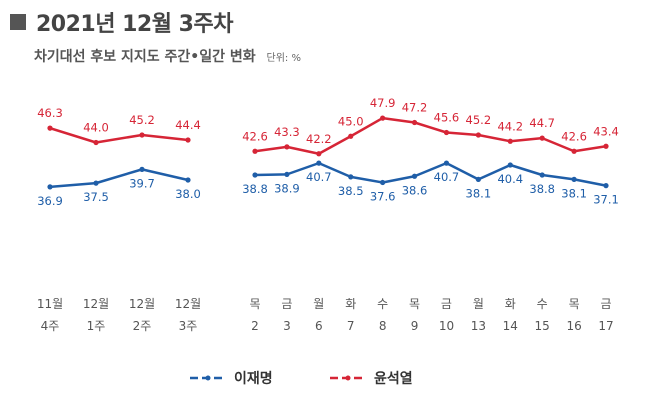 This screenshot has height=407, width=650. I want to click on subtitle-text: 차기대선 후보 지지도 주간•일간 변화, so click(145, 57).